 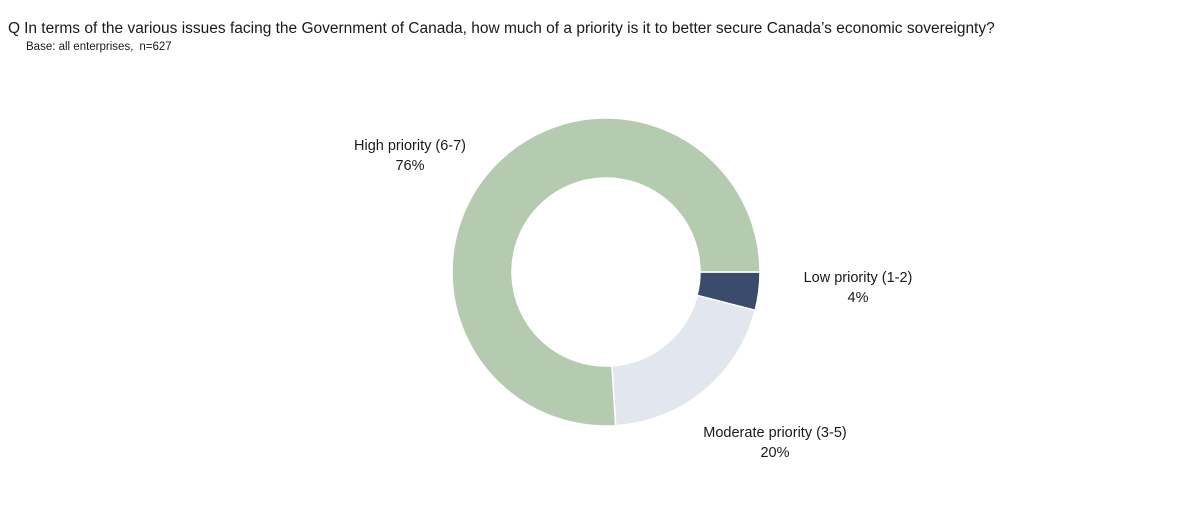 I want to click on label-low-priority-value: 4%, so click(x=858, y=298).